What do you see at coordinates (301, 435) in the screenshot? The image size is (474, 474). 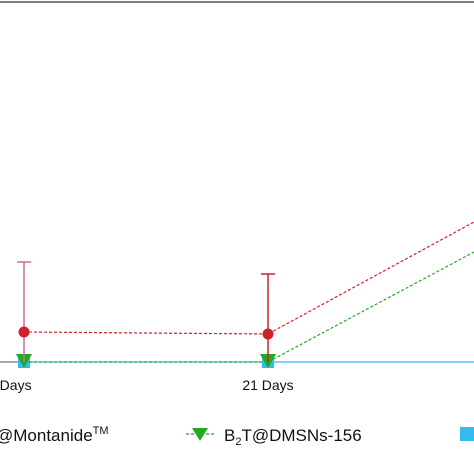 I see `legend-label-suffix: T@DMSNs-156` at bounding box center [301, 435].